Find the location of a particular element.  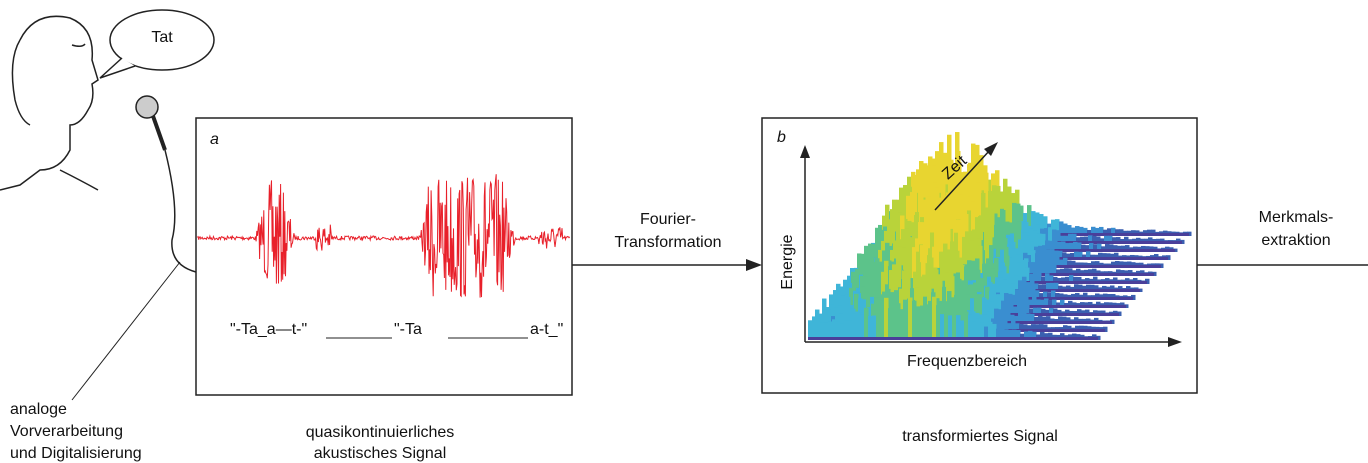

preprocessing-label: Vorverarbeitung is located at coordinates (66, 431).